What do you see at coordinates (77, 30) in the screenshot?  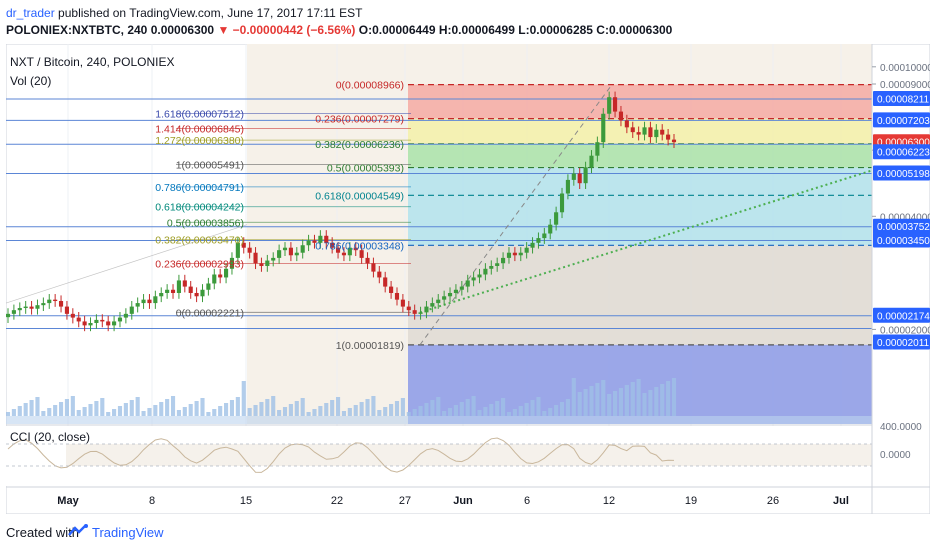 I see `symbol: POLONIEX:NXTBTC, 240` at bounding box center [77, 30].